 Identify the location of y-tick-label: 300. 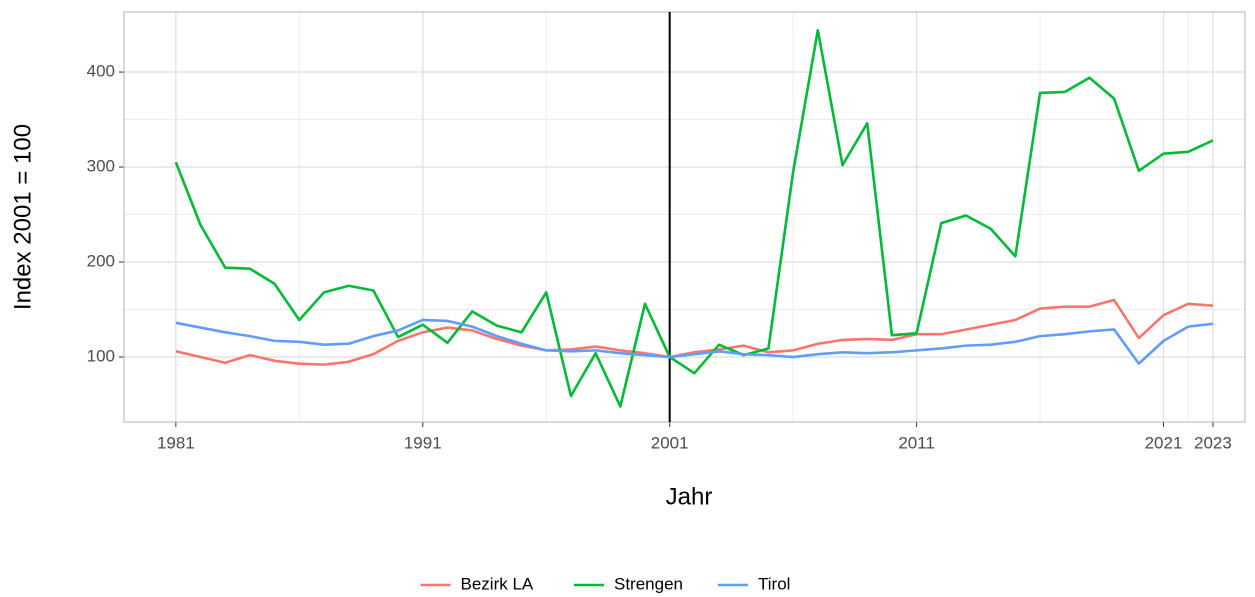
(101, 166).